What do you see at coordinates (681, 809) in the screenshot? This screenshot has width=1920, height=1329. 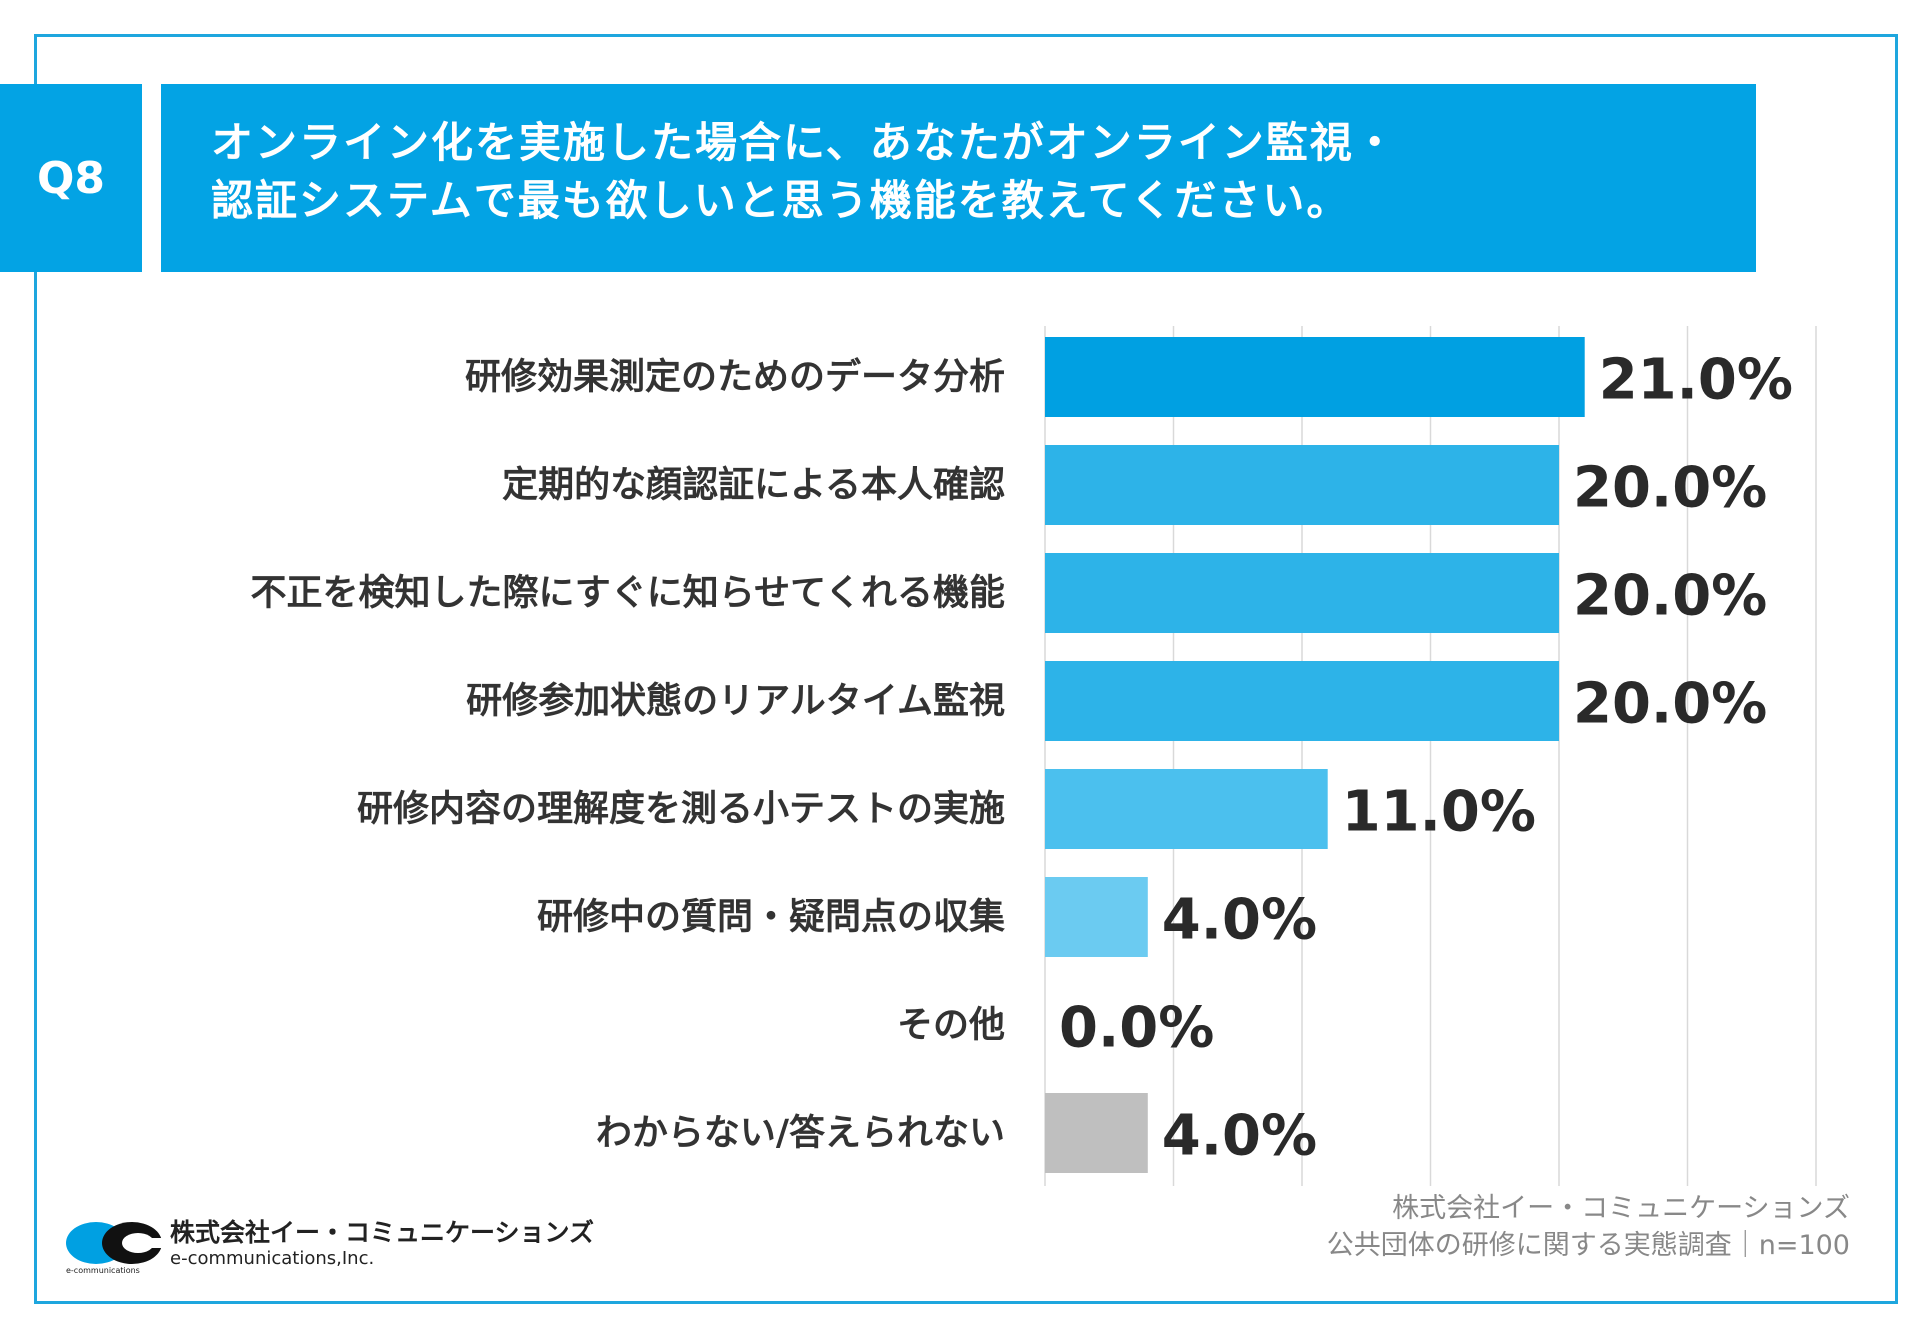 I see `category-label: 研修内容の理解度を測る小テストの実施` at bounding box center [681, 809].